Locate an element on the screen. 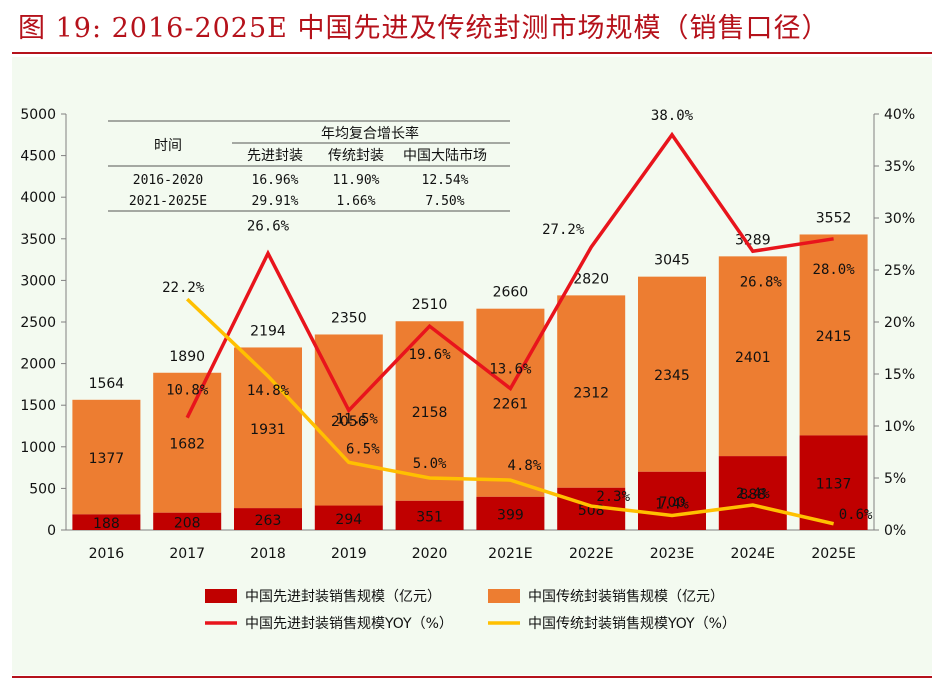  bar-total-value: 2510 is located at coordinates (430, 305).